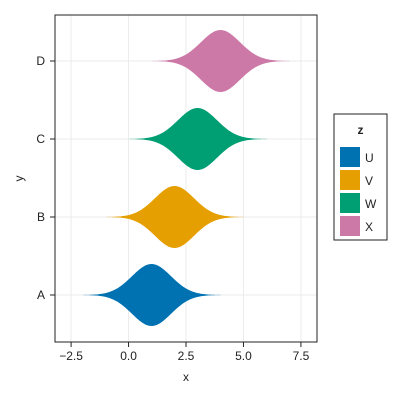 The width and height of the screenshot is (400, 400). What do you see at coordinates (40, 139) in the screenshot?
I see `y-tick-label: C` at bounding box center [40, 139].